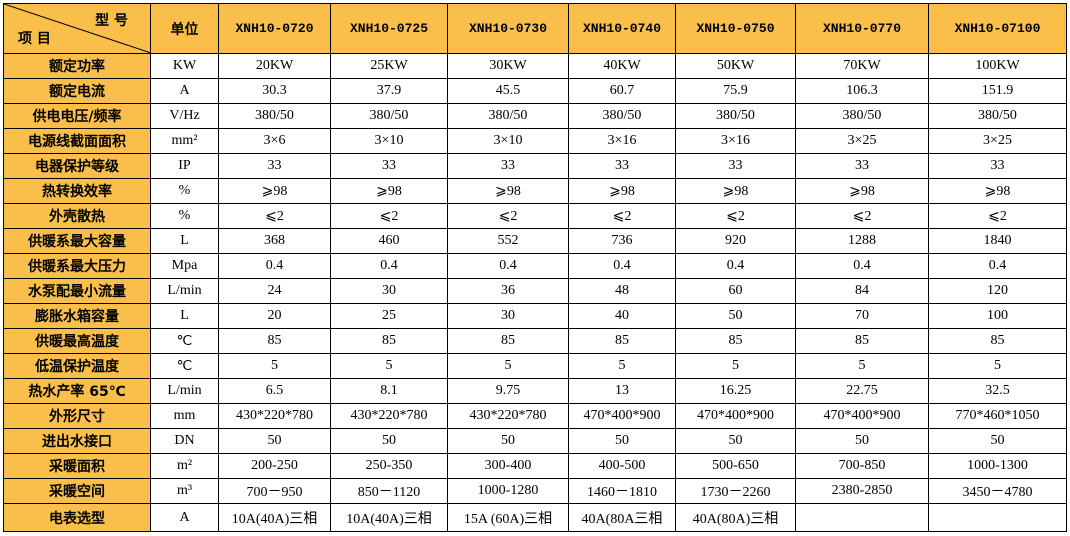  What do you see at coordinates (622, 66) in the screenshot?
I see `value-cell: 40KW` at bounding box center [622, 66].